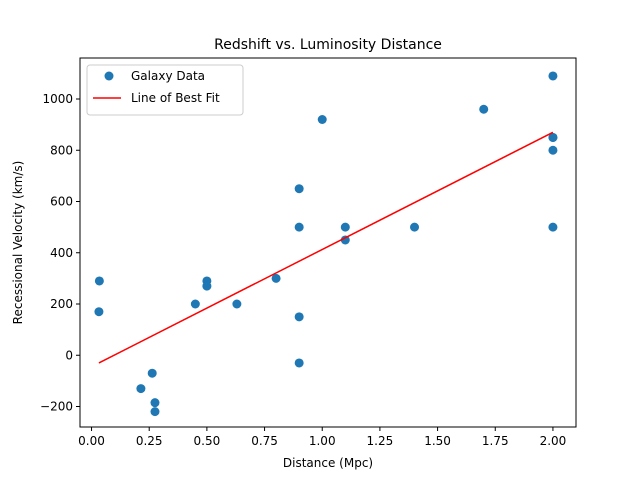 The width and height of the screenshot is (640, 480). I want to click on legend-label-galaxy-data: Galaxy Data, so click(168, 76).